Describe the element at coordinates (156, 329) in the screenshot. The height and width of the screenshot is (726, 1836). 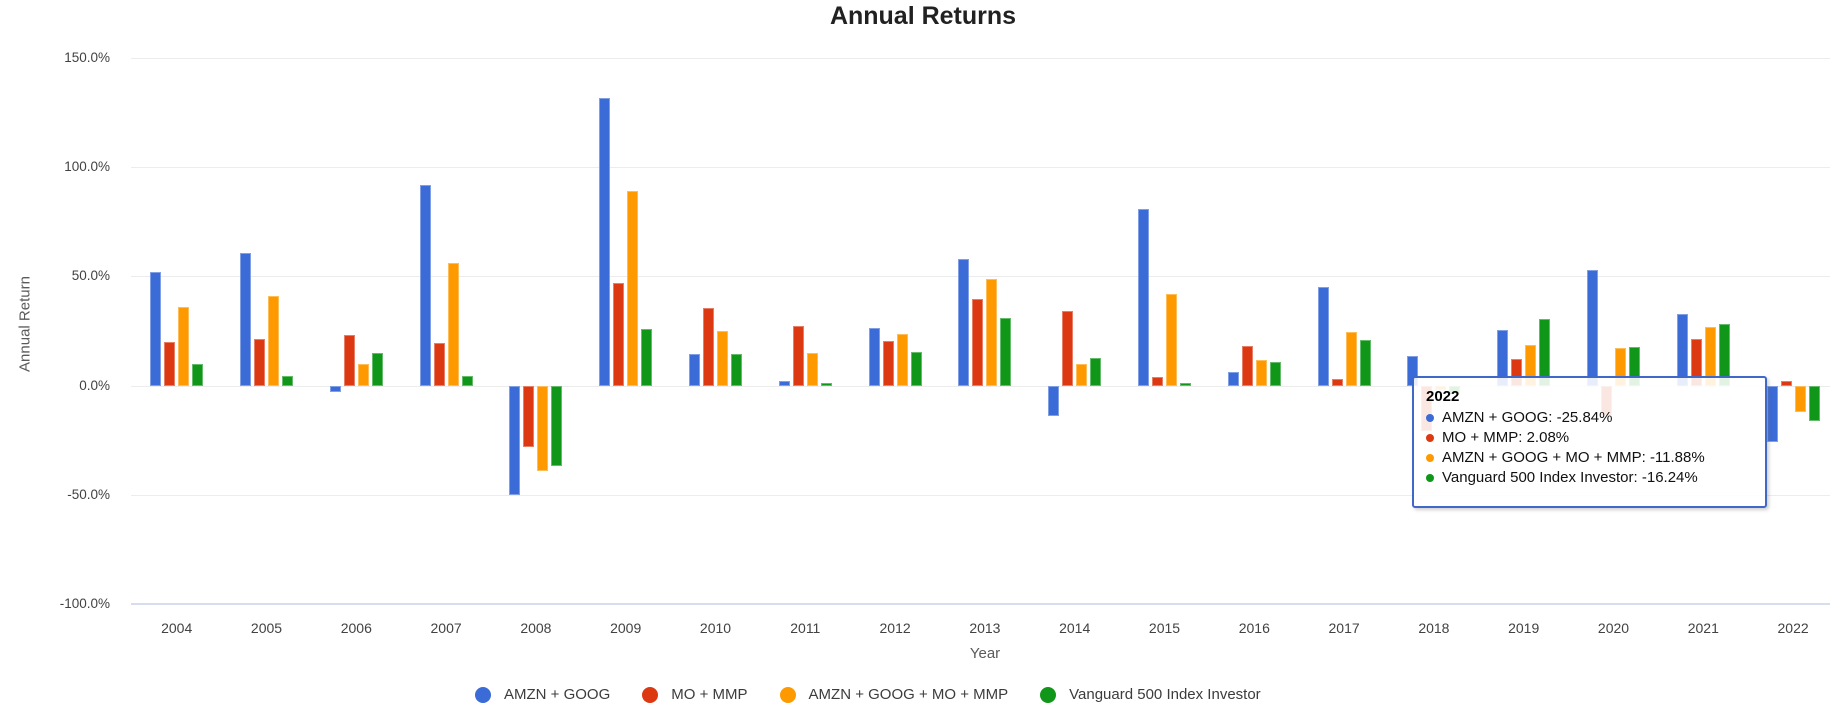
I see `bar-2004-amzn-goog` at that location.